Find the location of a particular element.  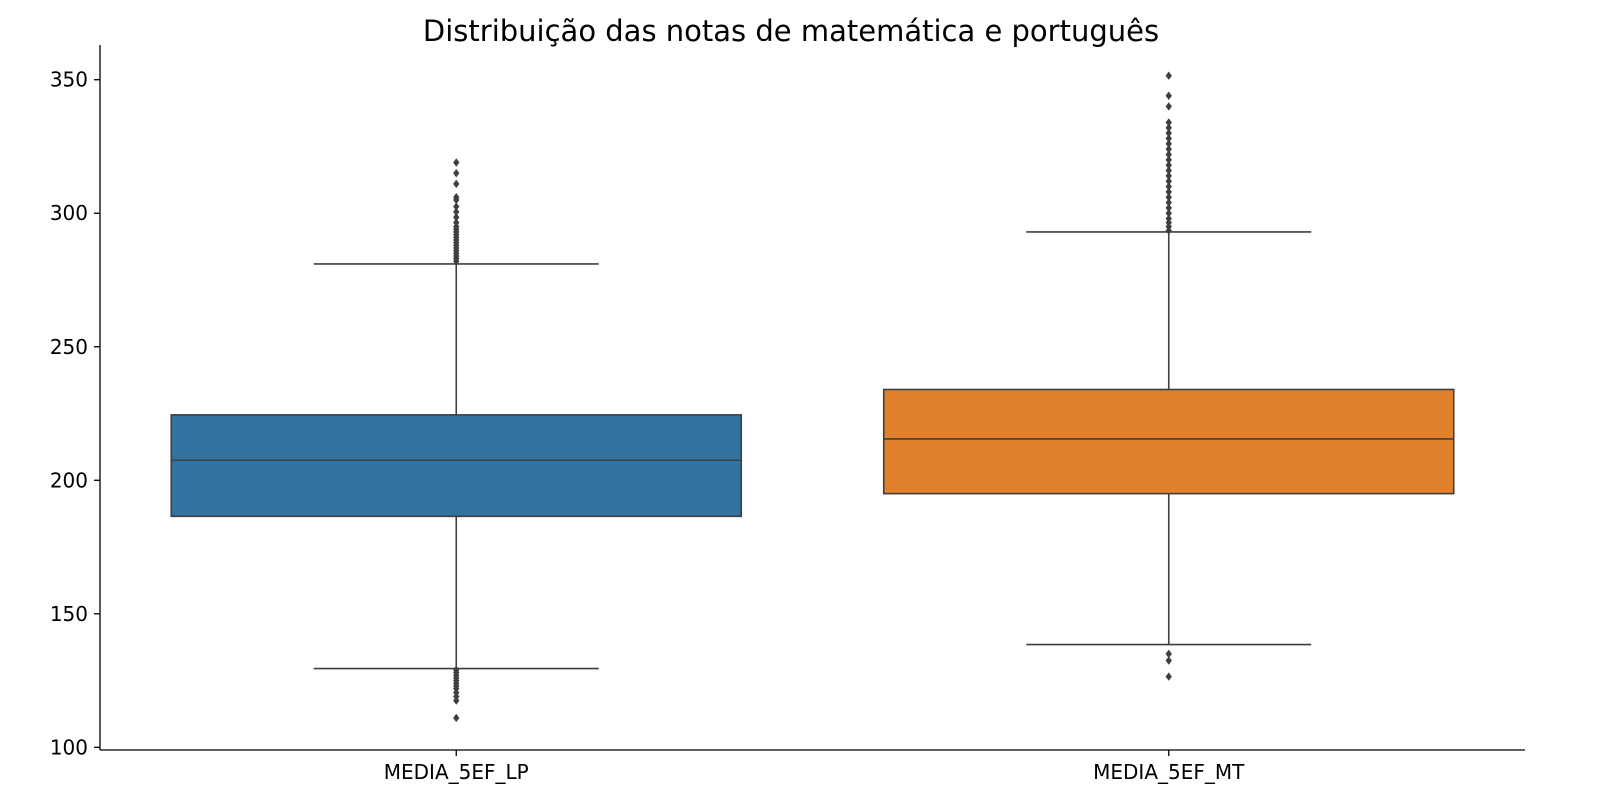

x-tick-label: MEDIA_5EF_LP is located at coordinates (456, 772).